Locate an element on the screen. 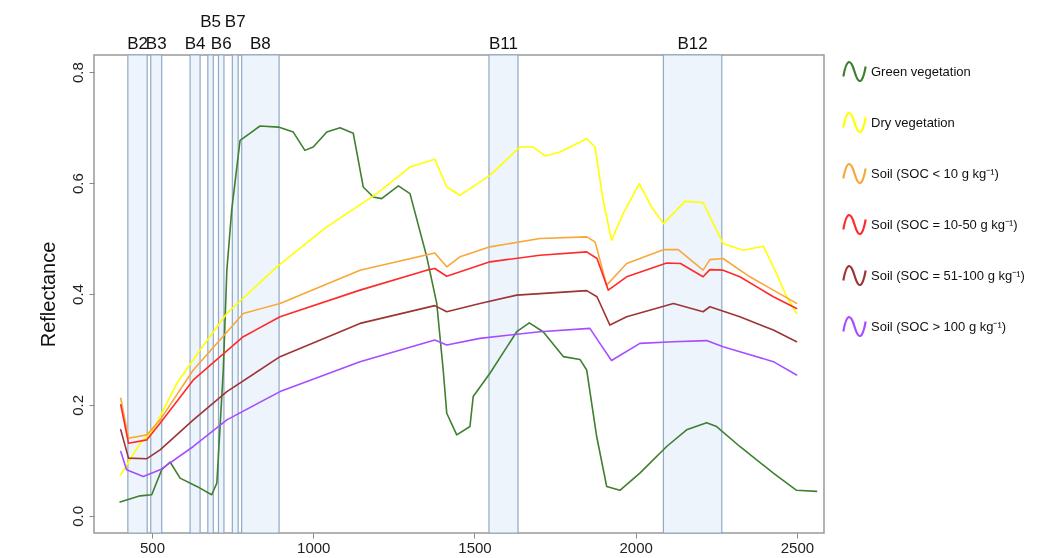 This screenshot has height=558, width=1039. x-tick-label: 500 is located at coordinates (153, 547).